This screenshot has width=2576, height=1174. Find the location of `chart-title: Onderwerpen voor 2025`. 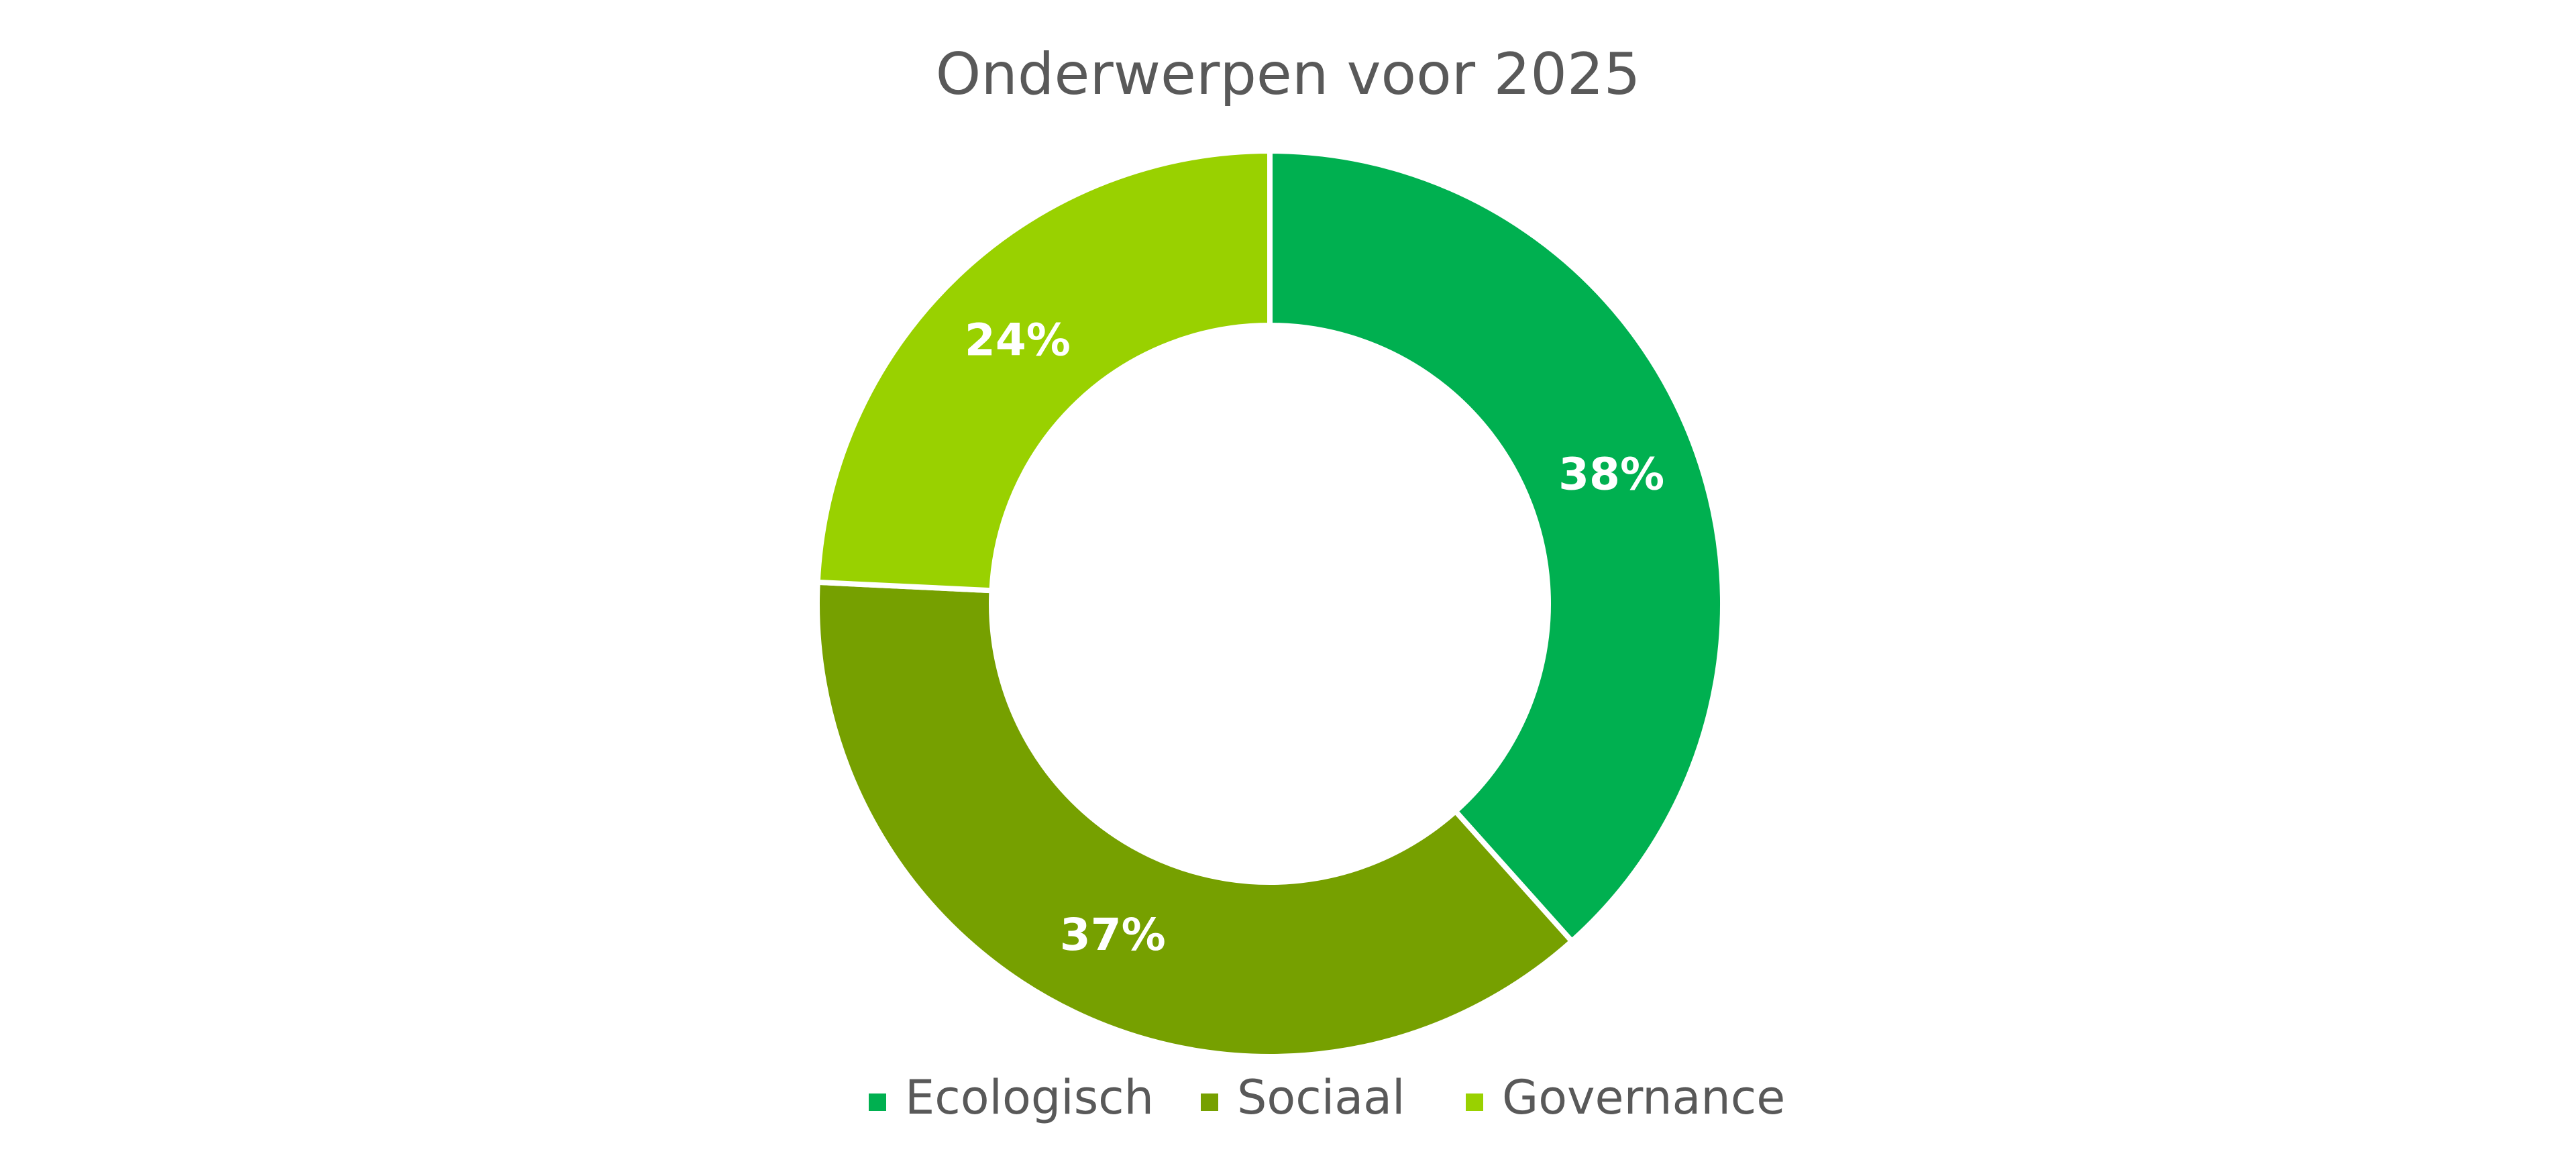

chart-title: Onderwerpen voor 2025 is located at coordinates (1288, 74).